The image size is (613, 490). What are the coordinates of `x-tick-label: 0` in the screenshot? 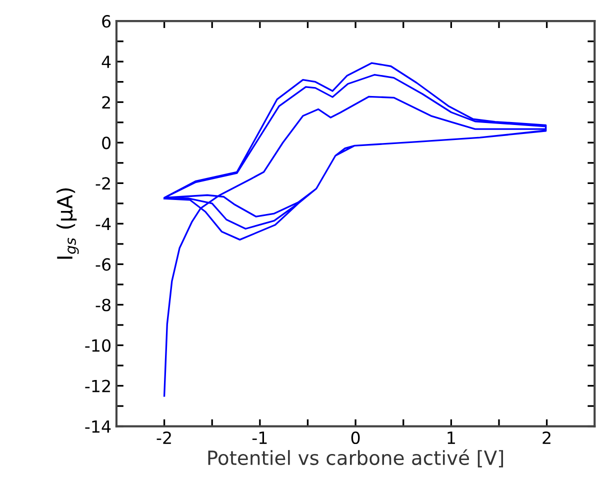 It's located at (355, 437).